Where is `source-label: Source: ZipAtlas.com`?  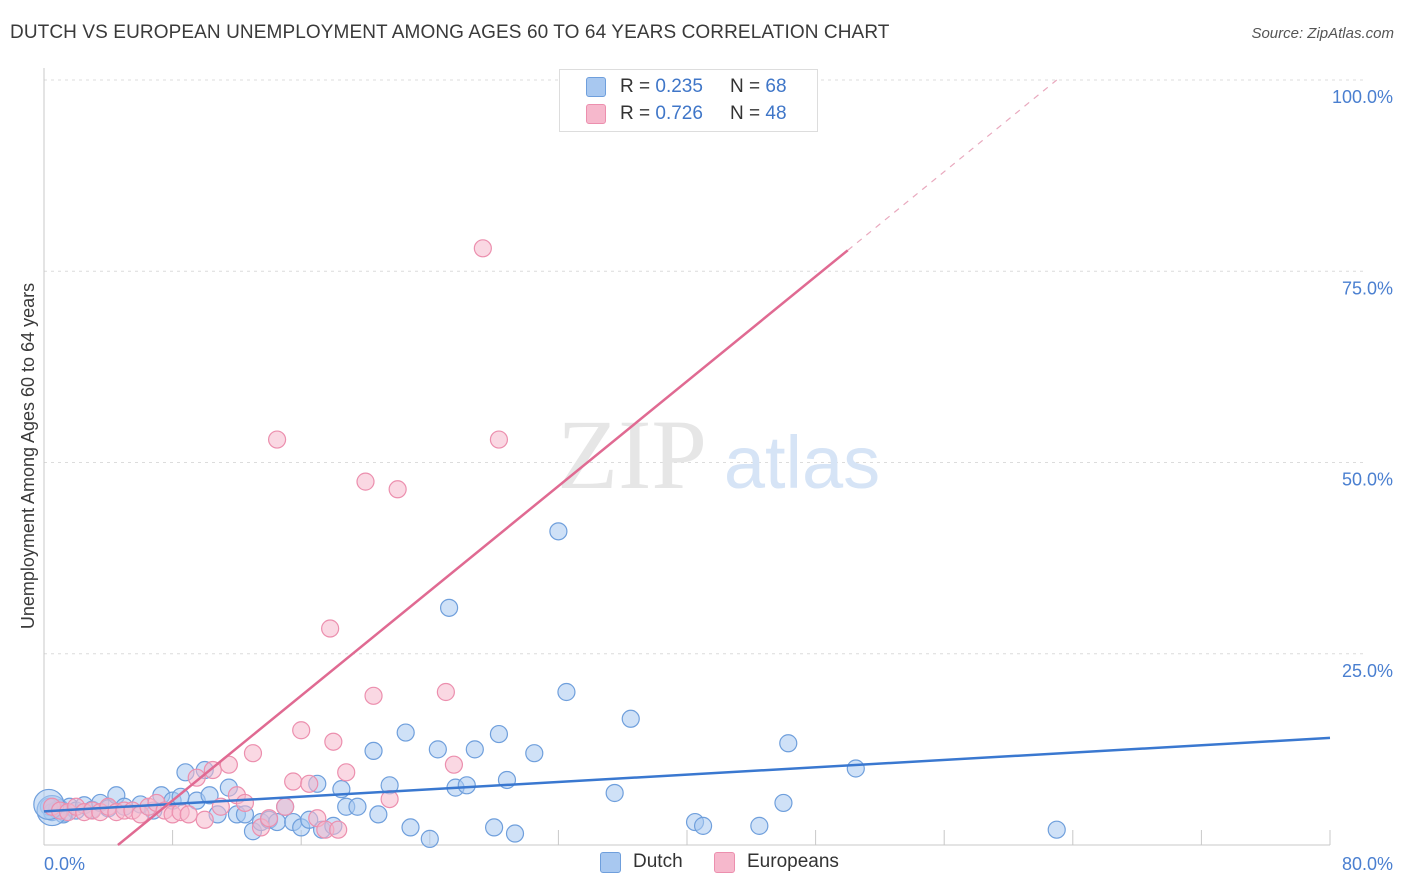
source-label: Source: ZipAtlas.com is located at coordinates (1322, 33).